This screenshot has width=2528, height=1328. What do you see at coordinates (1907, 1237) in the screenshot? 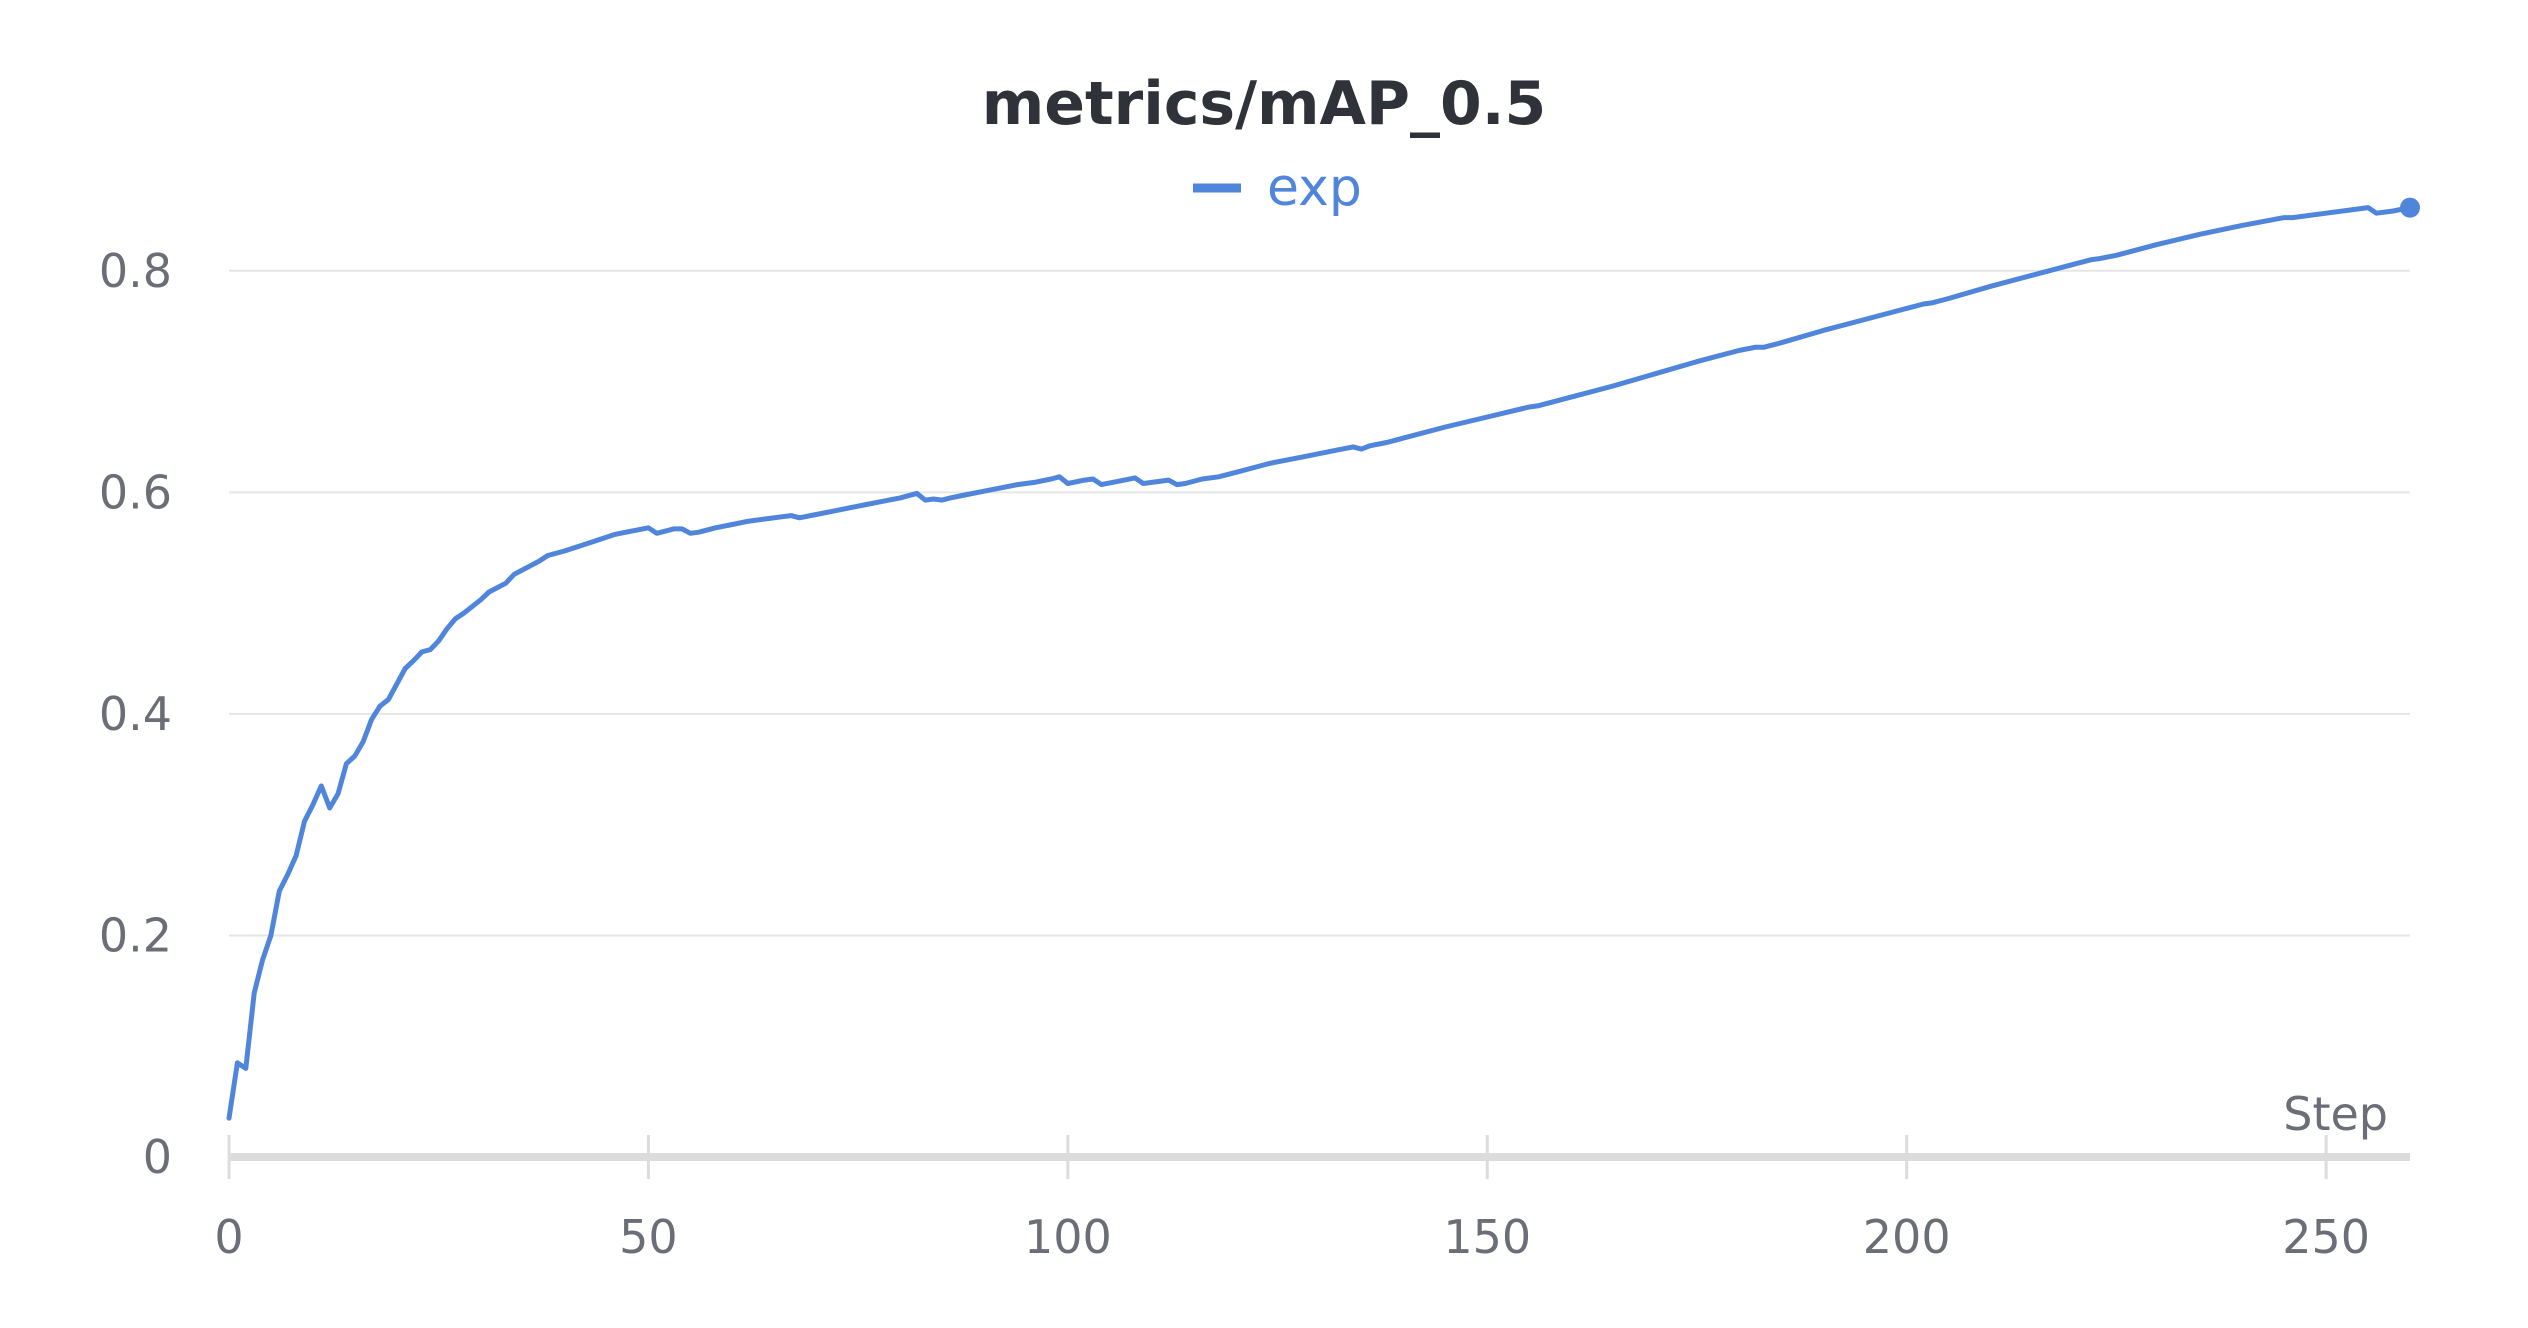
I see `x-tick-label: 200` at bounding box center [1907, 1237].